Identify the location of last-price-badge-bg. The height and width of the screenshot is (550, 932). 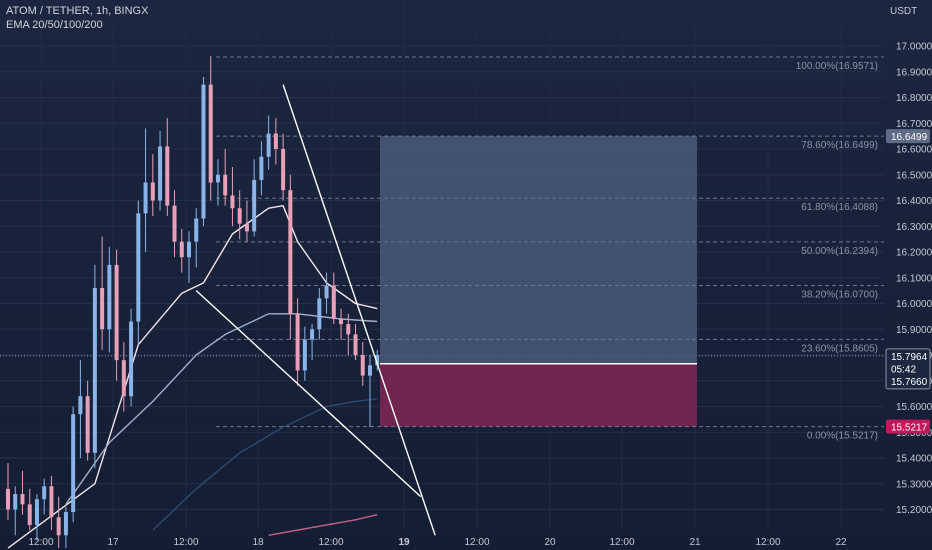
(908, 369).